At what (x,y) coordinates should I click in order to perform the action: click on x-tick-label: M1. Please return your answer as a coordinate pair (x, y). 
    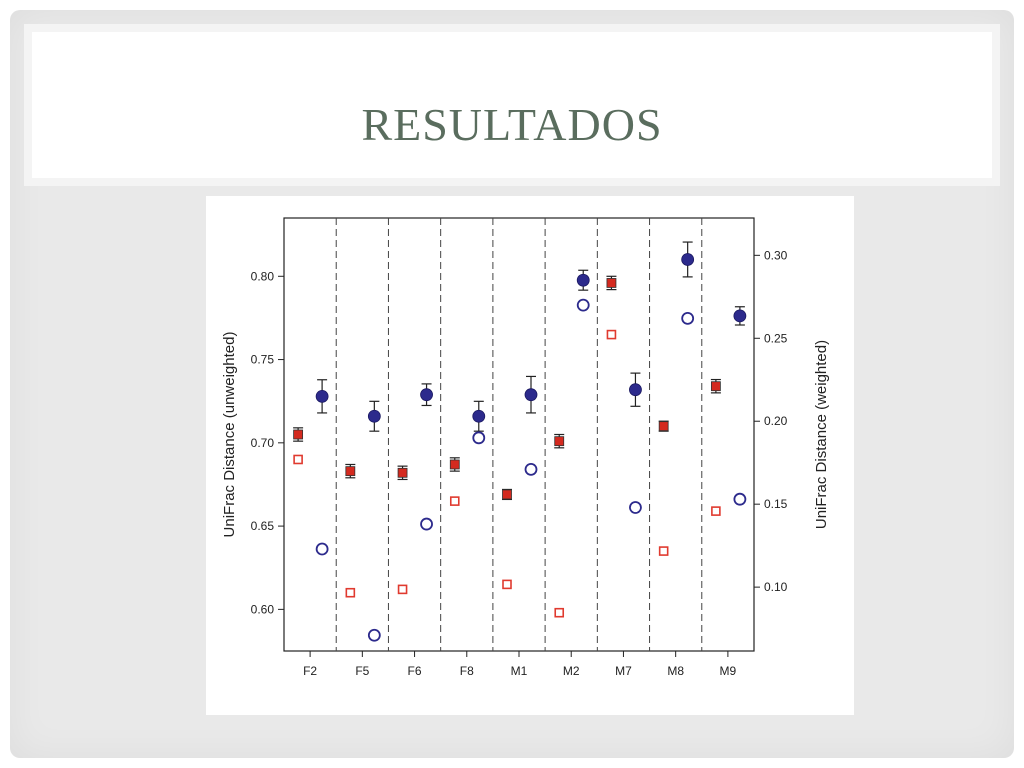
    Looking at the image, I should click on (519, 671).